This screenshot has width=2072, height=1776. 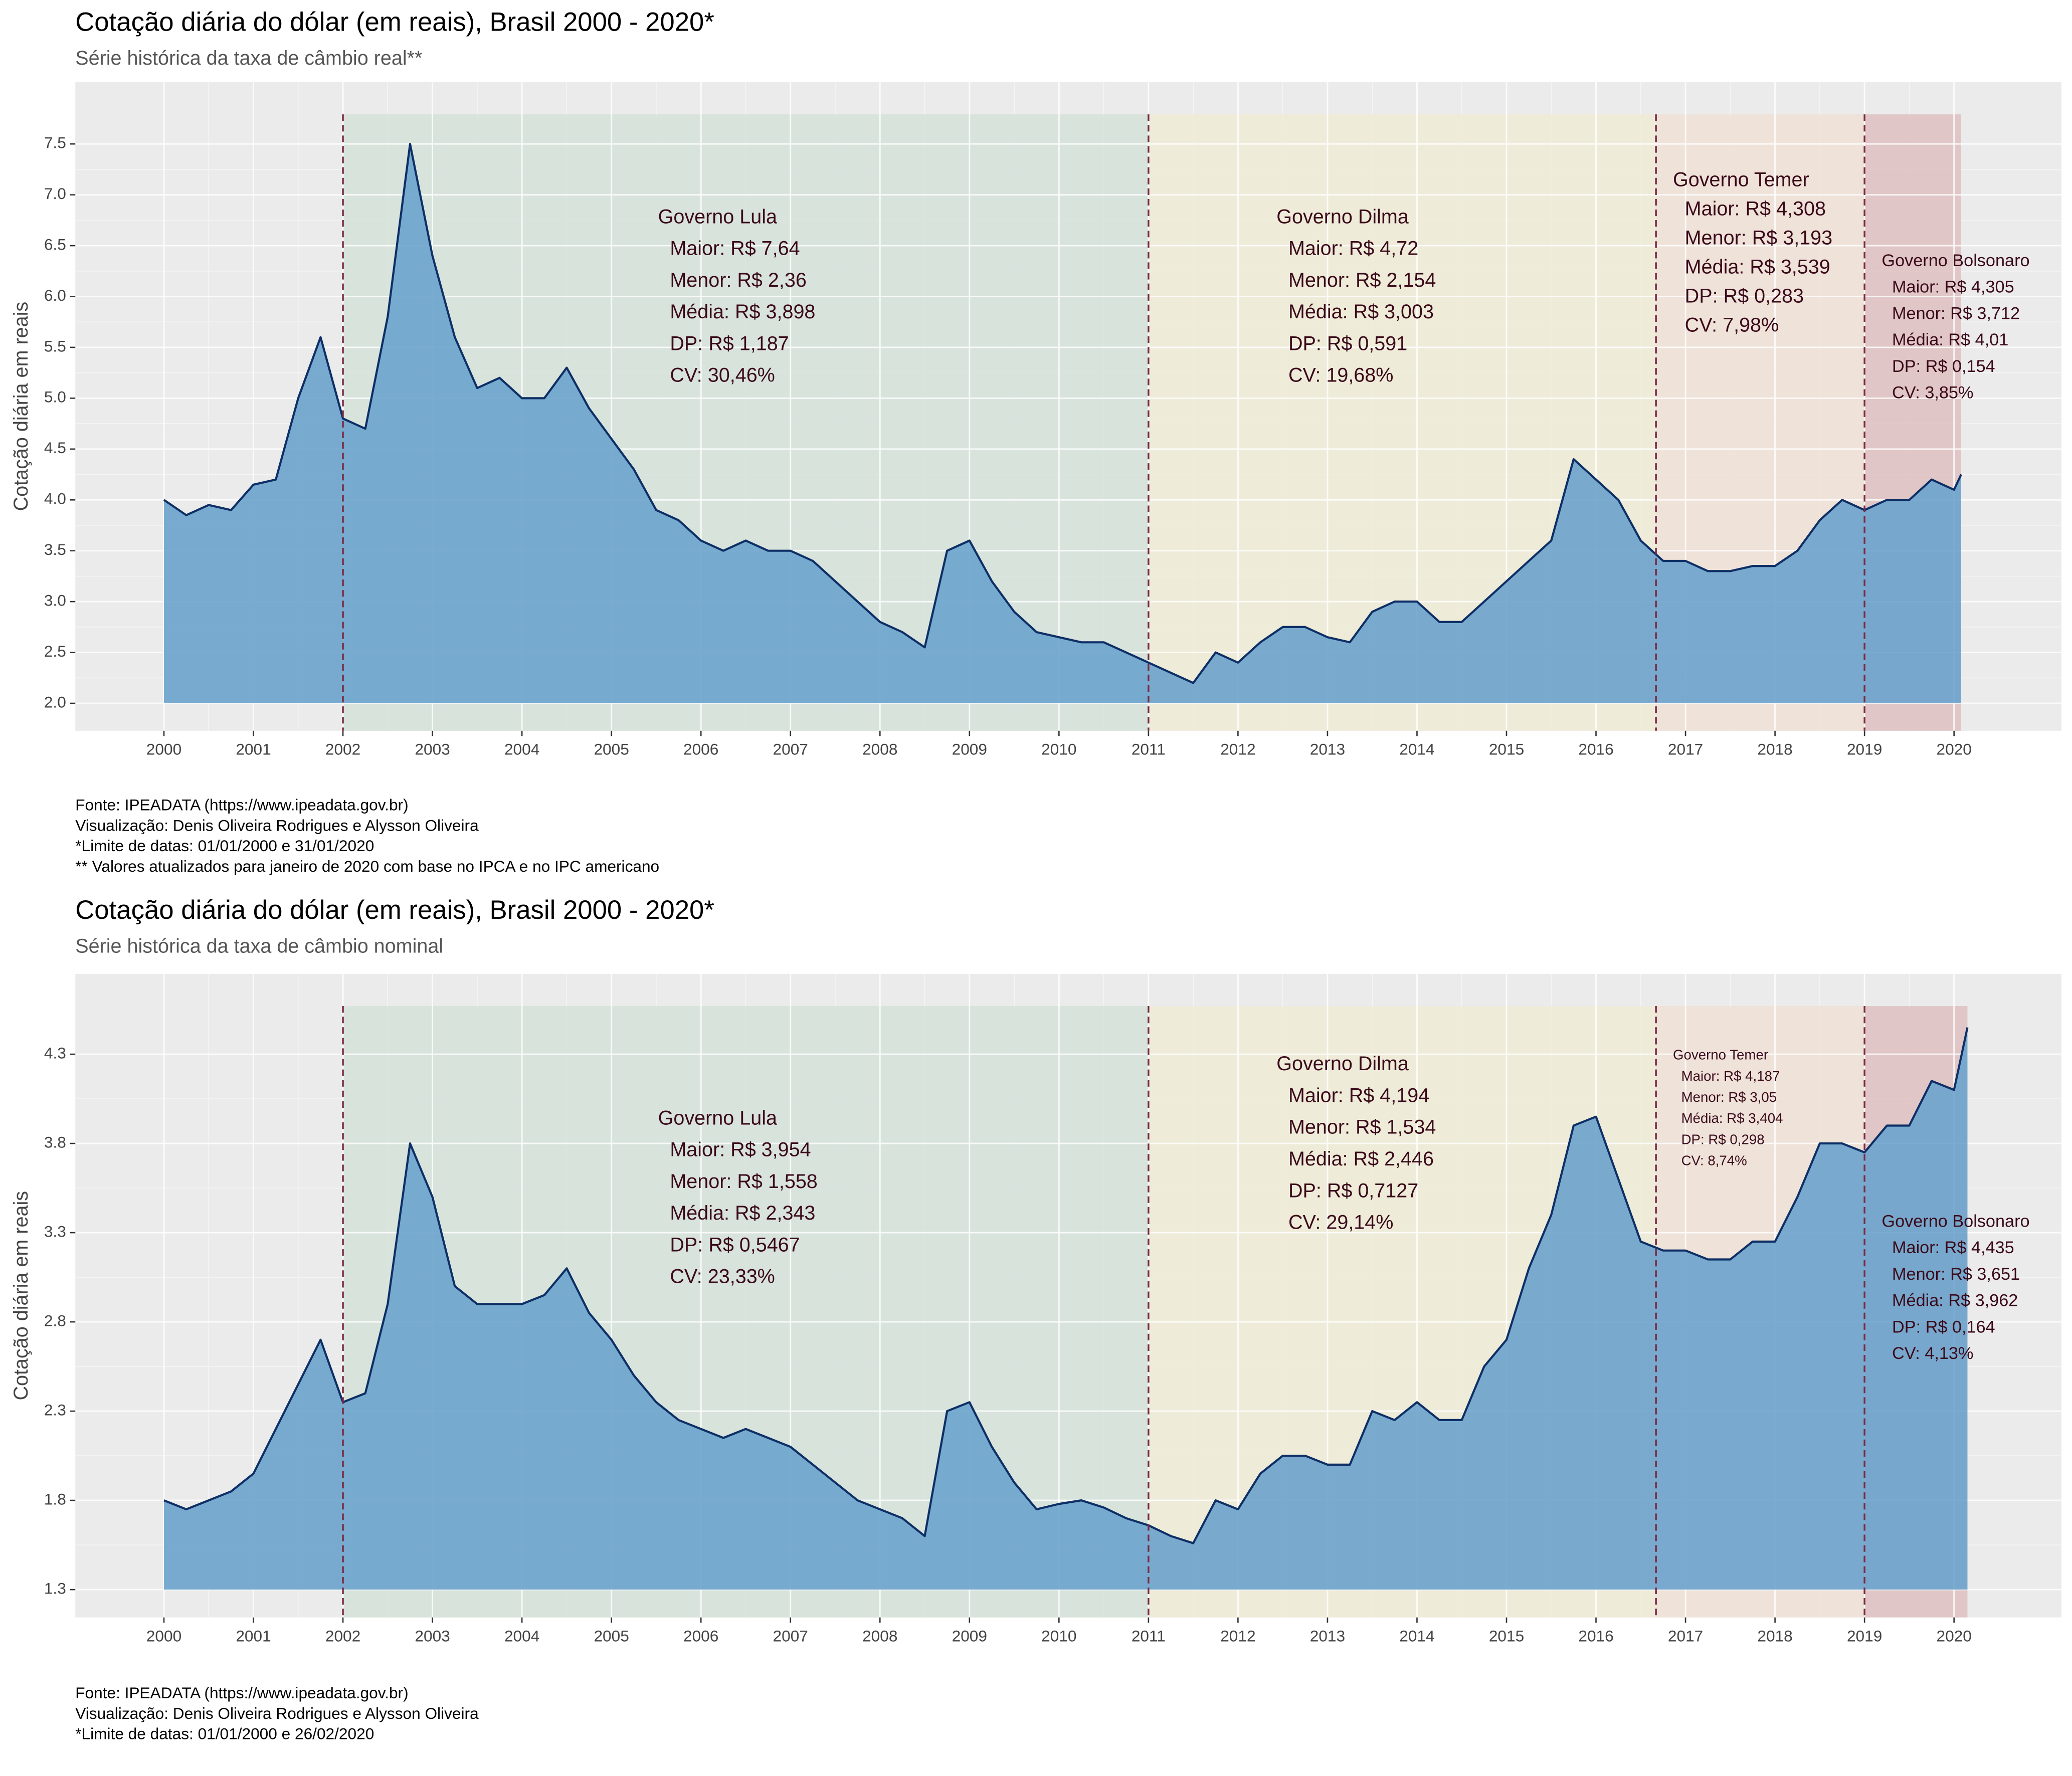 What do you see at coordinates (342, 1636) in the screenshot?
I see `x-tick-label: 2002` at bounding box center [342, 1636].